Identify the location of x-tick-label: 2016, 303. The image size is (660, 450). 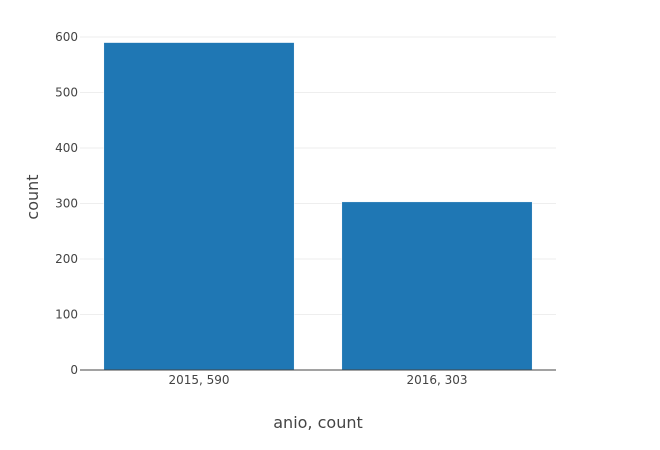
(436, 380).